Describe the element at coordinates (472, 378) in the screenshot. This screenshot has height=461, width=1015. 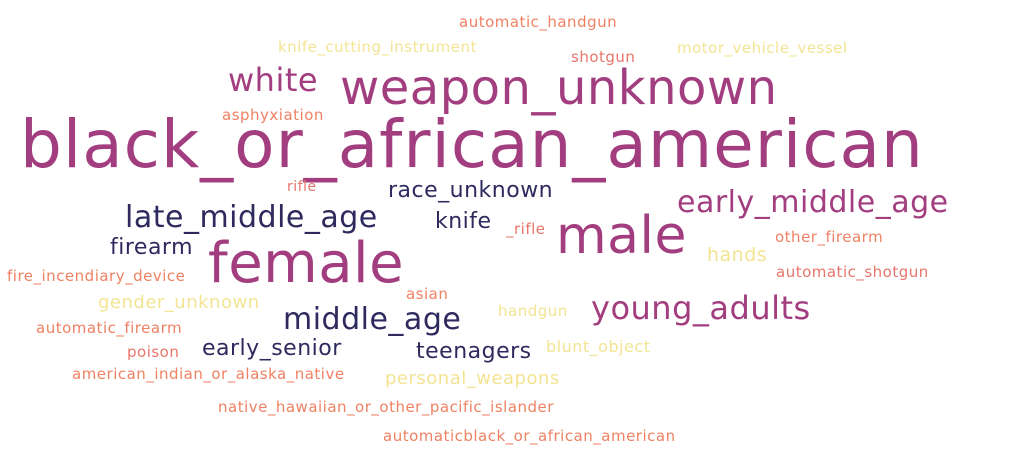
I see `word-personal-weapons: personal_weapons` at that location.